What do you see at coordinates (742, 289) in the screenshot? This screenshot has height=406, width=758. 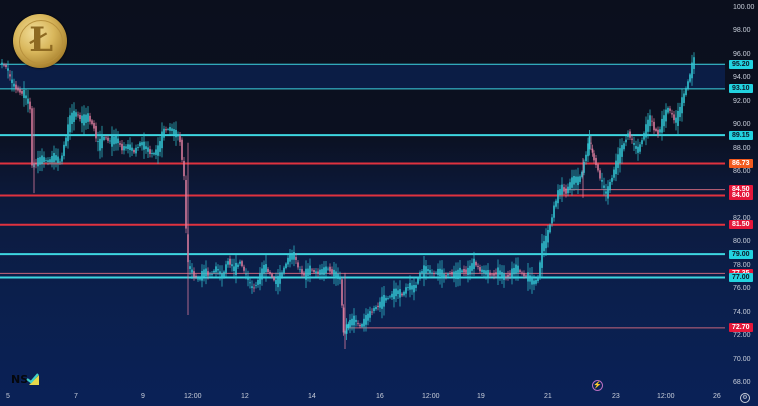 I see `y-tick-label: 76.00` at bounding box center [742, 289].